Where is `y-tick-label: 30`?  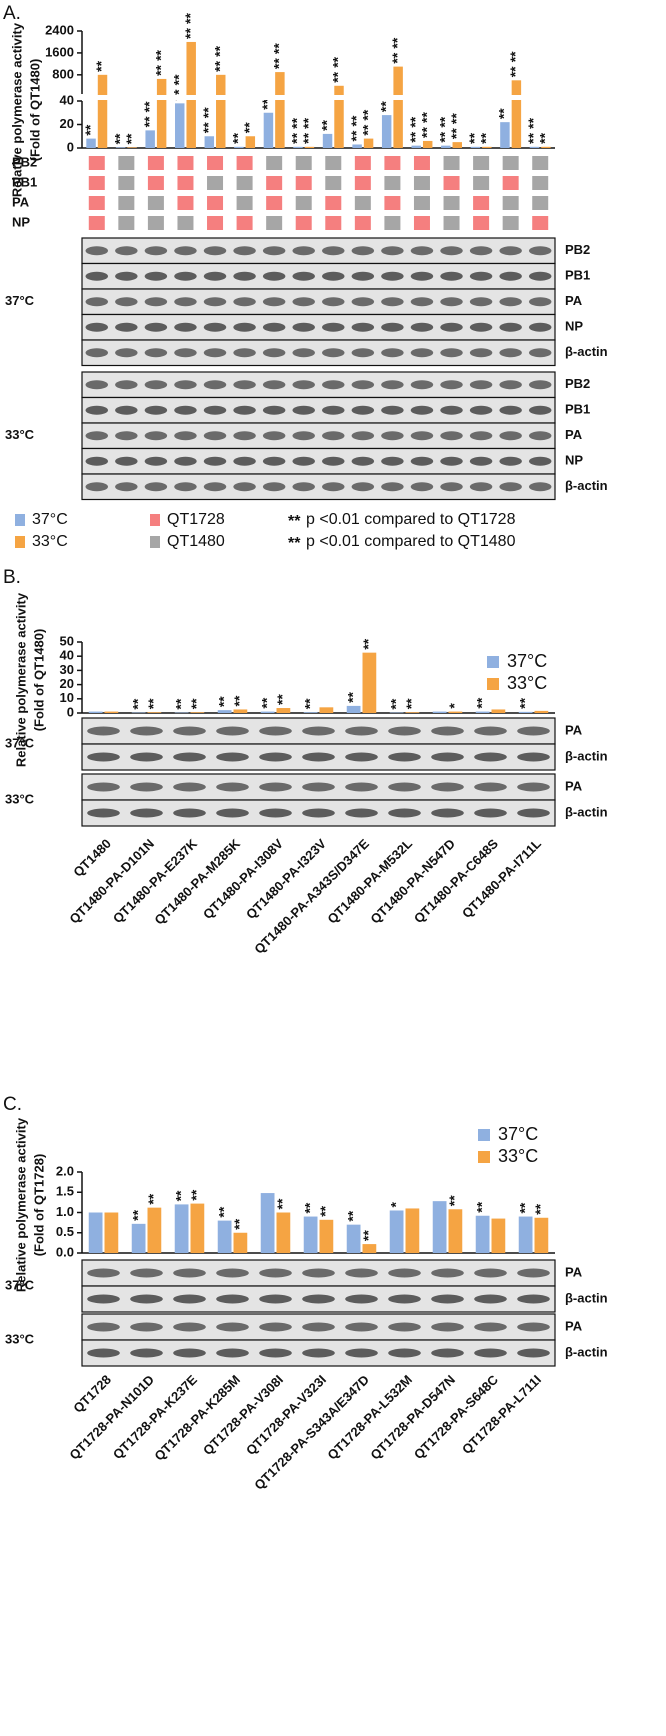
y-tick-label: 30 is located at coordinates (67, 669).